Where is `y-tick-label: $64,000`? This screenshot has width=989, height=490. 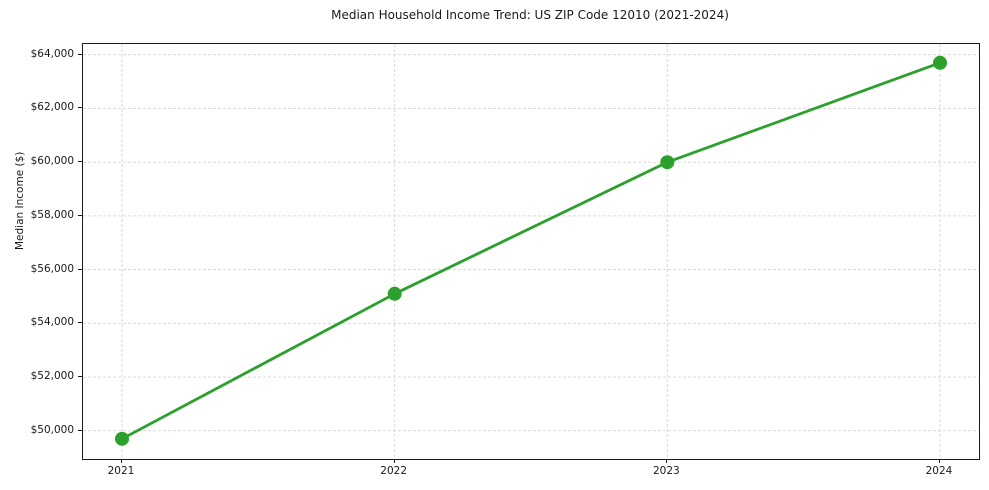
y-tick-label: $64,000 is located at coordinates (52, 53).